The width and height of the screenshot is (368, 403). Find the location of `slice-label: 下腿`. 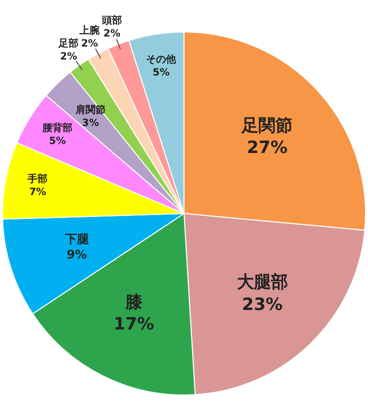

slice-label: 下腿 is located at coordinates (77, 239).